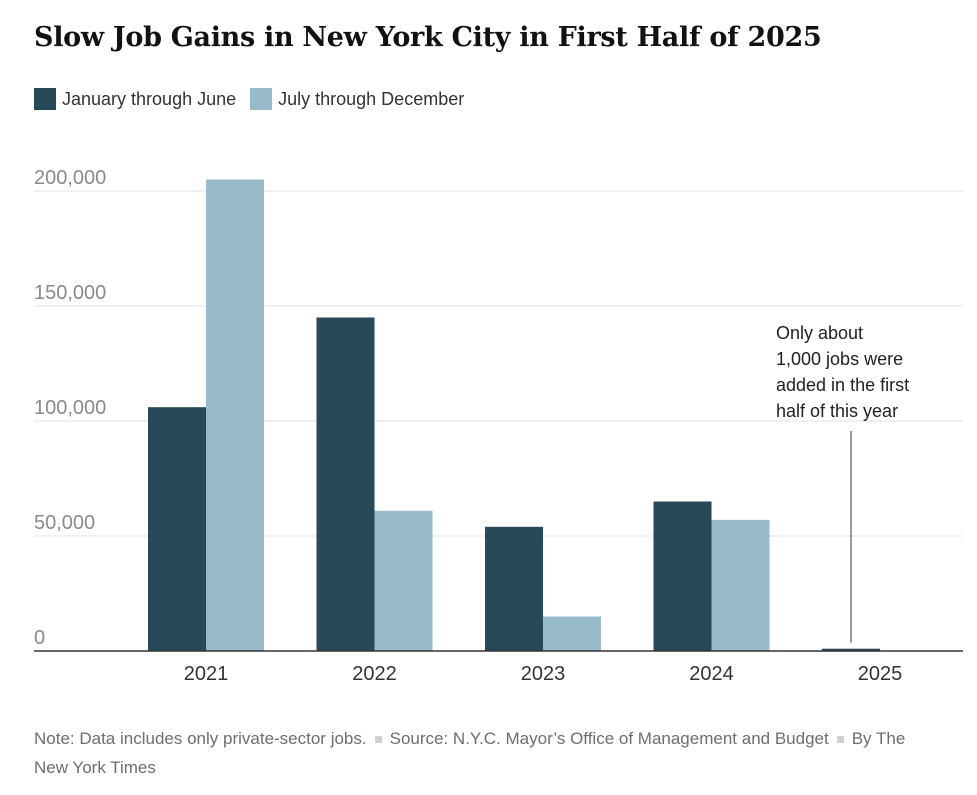  What do you see at coordinates (45, 99) in the screenshot?
I see `legend-swatch-jan-jun` at bounding box center [45, 99].